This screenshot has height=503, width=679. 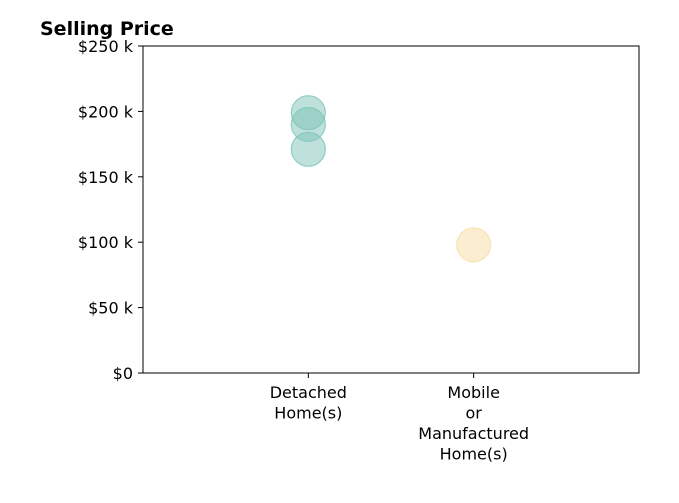 What do you see at coordinates (106, 242) in the screenshot?
I see `y-tick-label: $100 k` at bounding box center [106, 242].